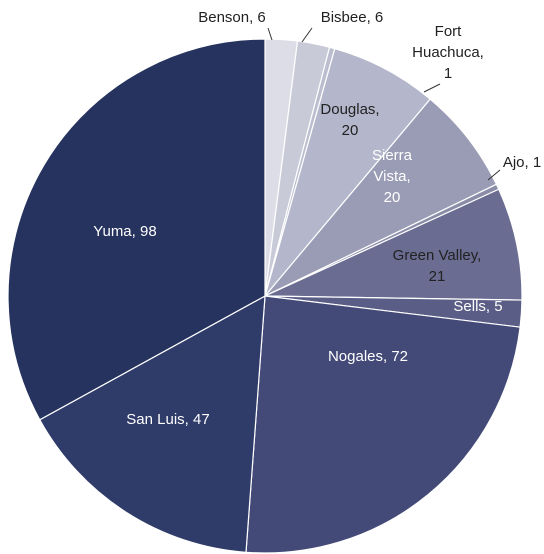 The image size is (544, 554). What do you see at coordinates (477, 306) in the screenshot?
I see `data-label: Sells, 5` at bounding box center [477, 306].